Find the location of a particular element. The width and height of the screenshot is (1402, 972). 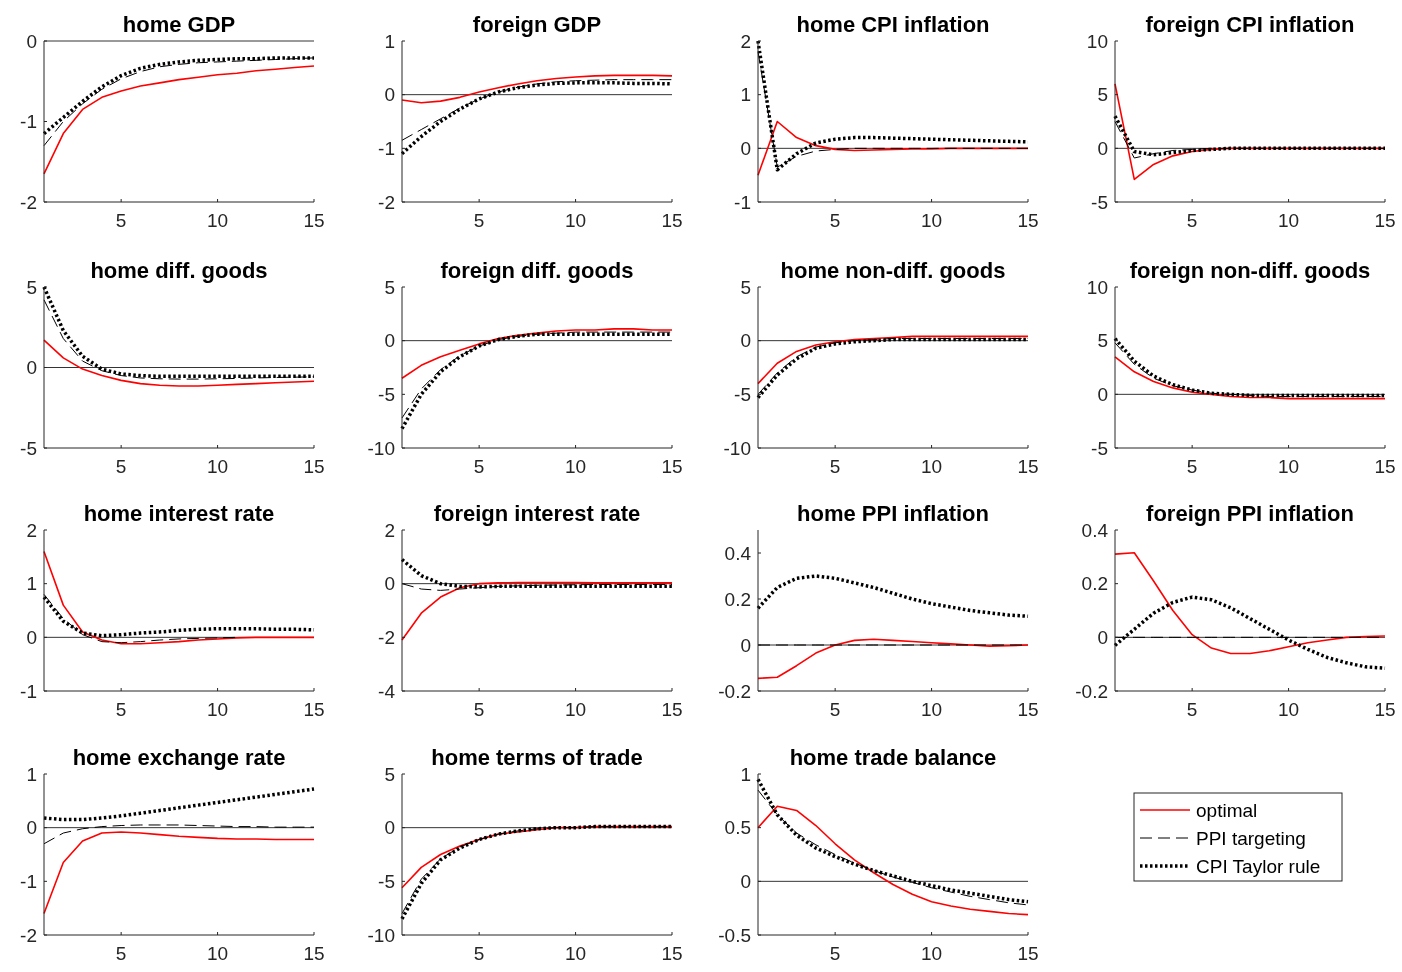

chart-title: foreign diff. goods is located at coordinates (537, 270).